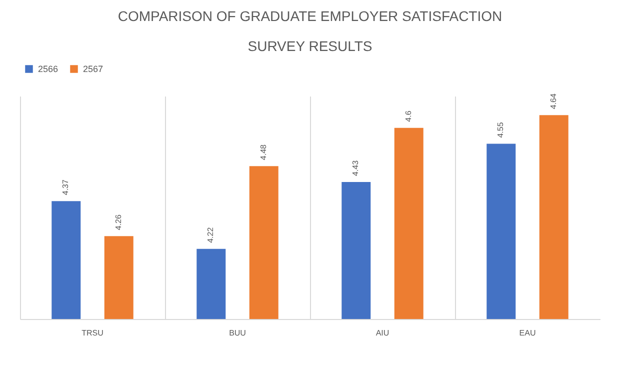 The width and height of the screenshot is (630, 368). What do you see at coordinates (310, 16) in the screenshot?
I see `text: COMPARISON OF GRADUATE EMPLOYER SATISFACTION` at bounding box center [310, 16].